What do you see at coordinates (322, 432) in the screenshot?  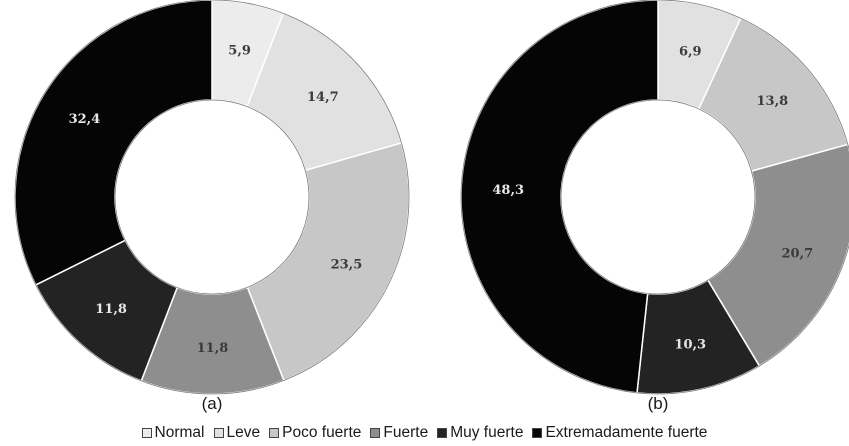 I see `legend-label-poco-fuerte: Poco fuerte` at bounding box center [322, 432].